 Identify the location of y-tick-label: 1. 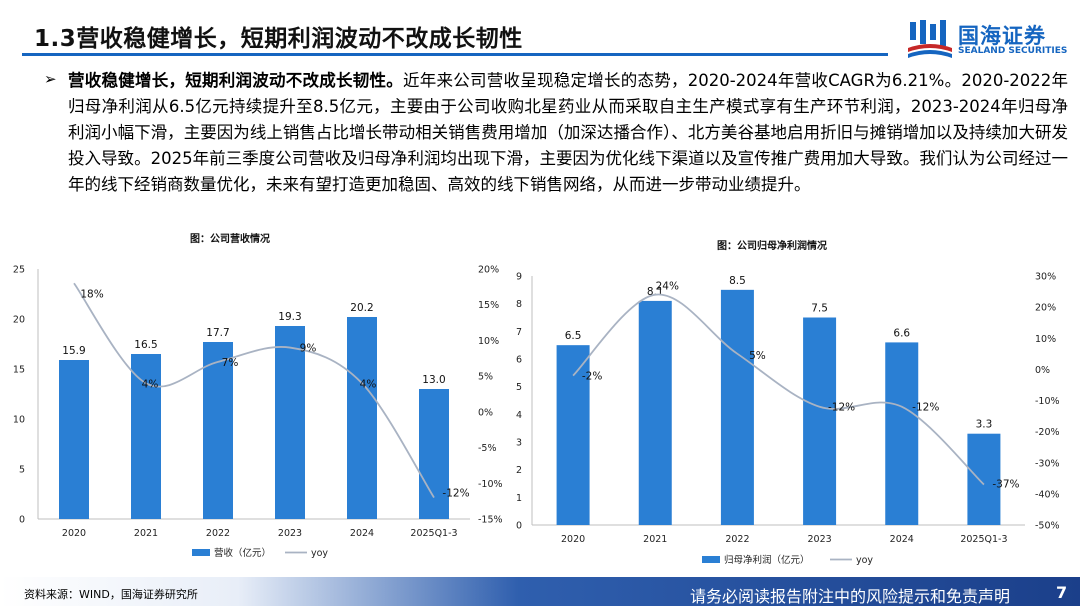
(519, 498).